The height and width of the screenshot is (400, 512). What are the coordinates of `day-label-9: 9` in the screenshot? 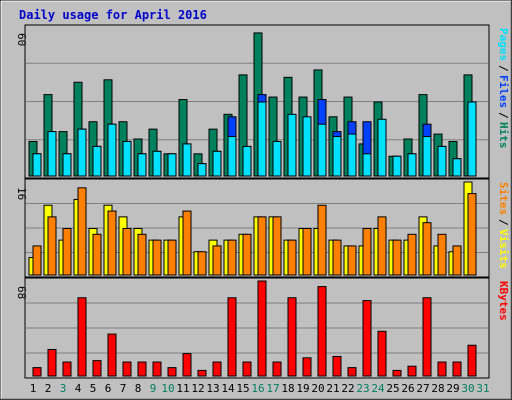 It's located at (153, 388).